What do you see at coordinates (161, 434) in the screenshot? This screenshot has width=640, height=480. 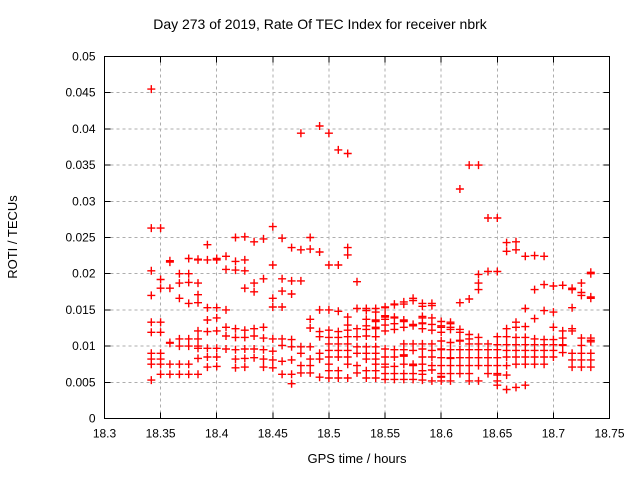 I see `x-tick-label: 18.35` at bounding box center [161, 434].